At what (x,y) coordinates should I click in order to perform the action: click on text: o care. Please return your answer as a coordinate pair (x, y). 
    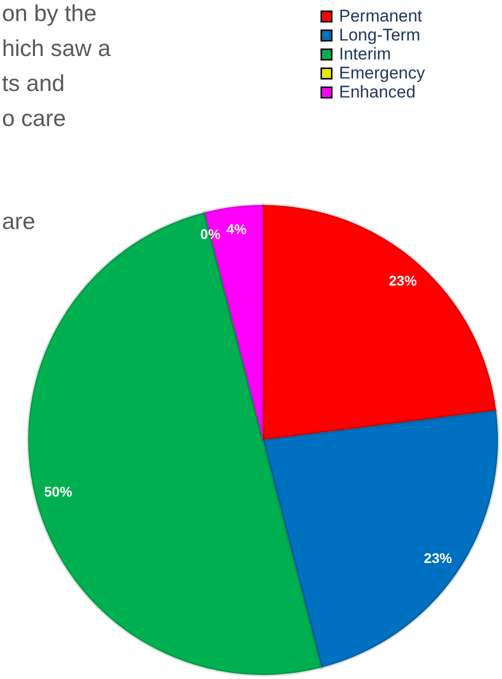
    Looking at the image, I should click on (34, 118).